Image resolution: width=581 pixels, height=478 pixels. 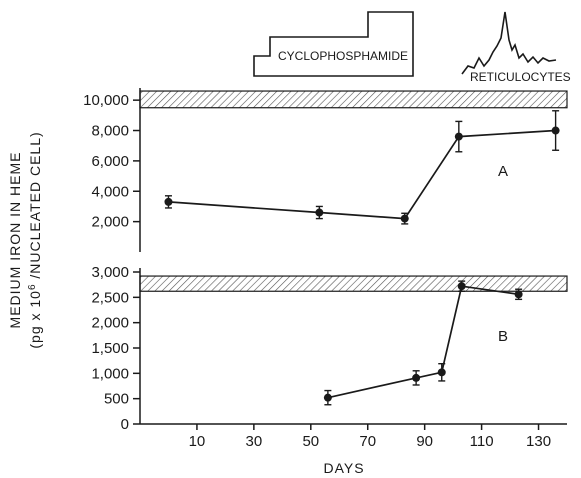 I want to click on reticulocytes-label: RETICULOCYTES, so click(x=520, y=77).